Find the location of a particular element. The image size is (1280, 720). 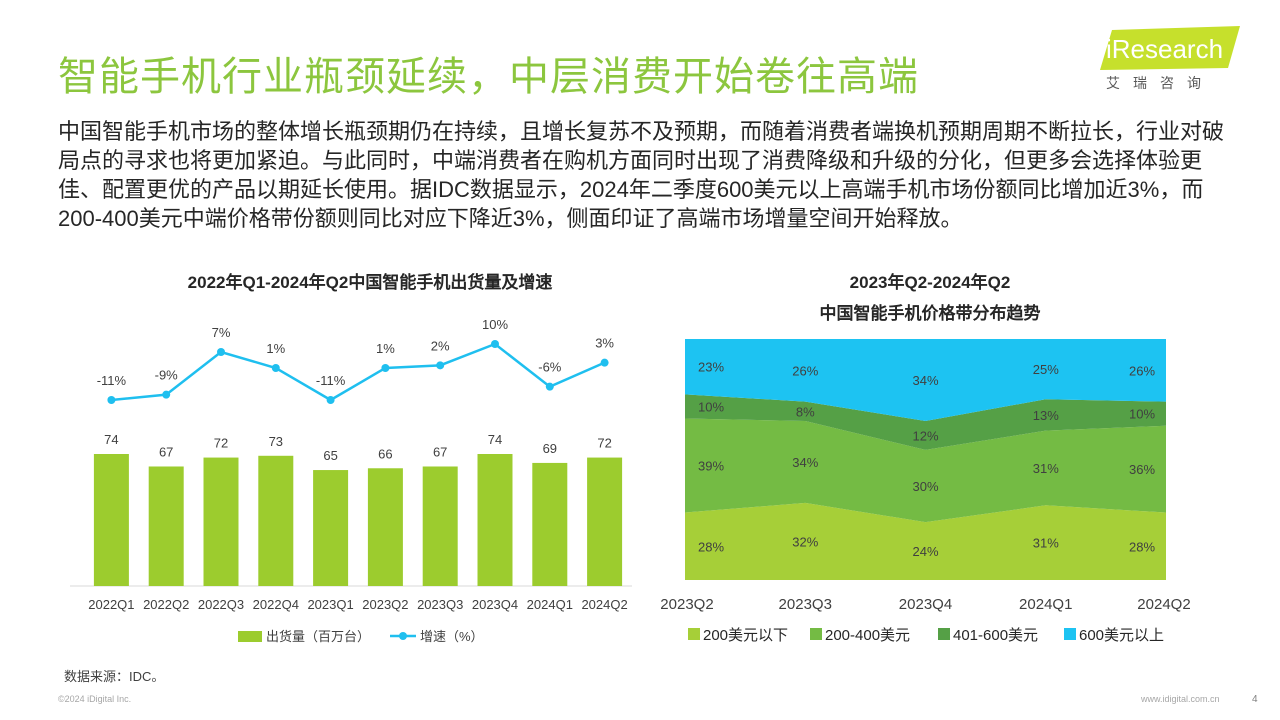

legend-growth-marker is located at coordinates (403, 636).